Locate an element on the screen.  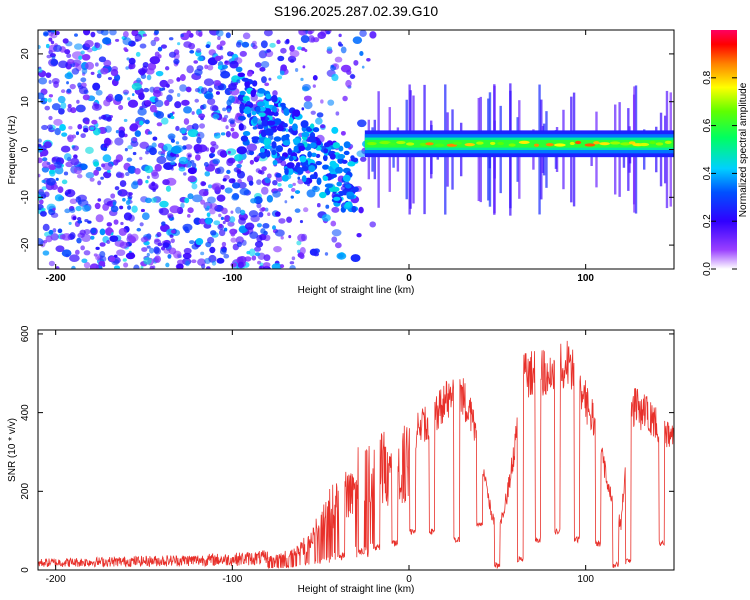
x-tick-label: 100 is located at coordinates (585, 579).